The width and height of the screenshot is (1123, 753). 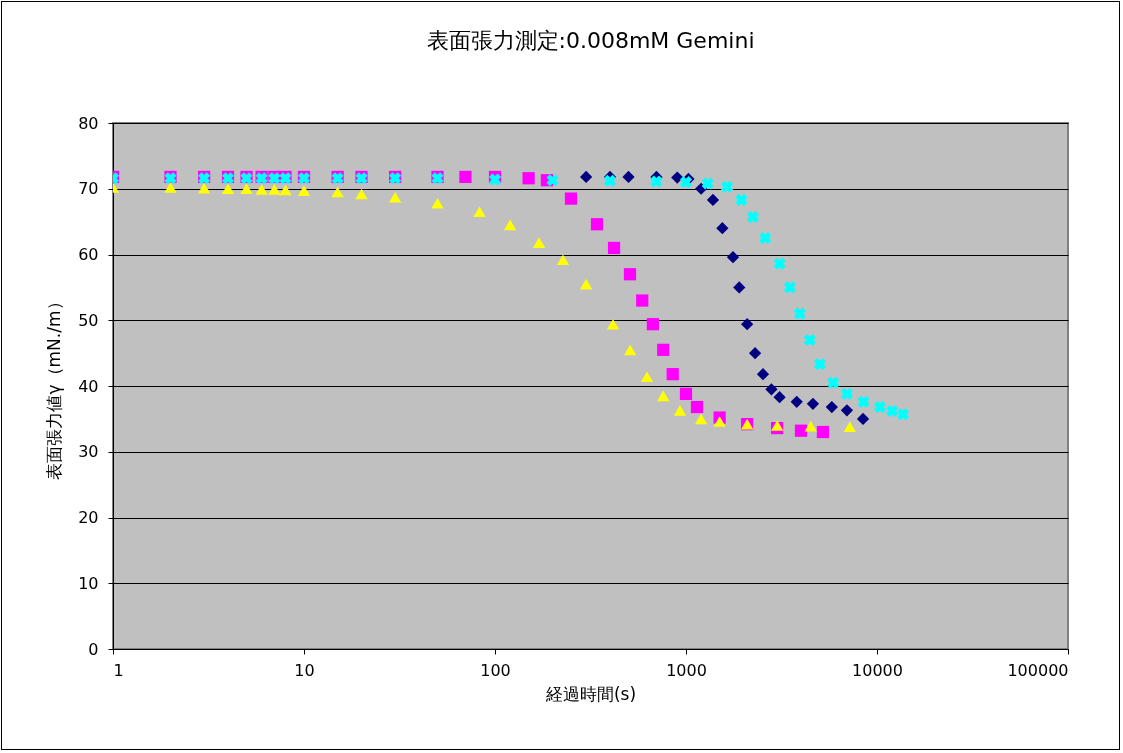 I want to click on x-tick-label: 10000, so click(x=877, y=670).